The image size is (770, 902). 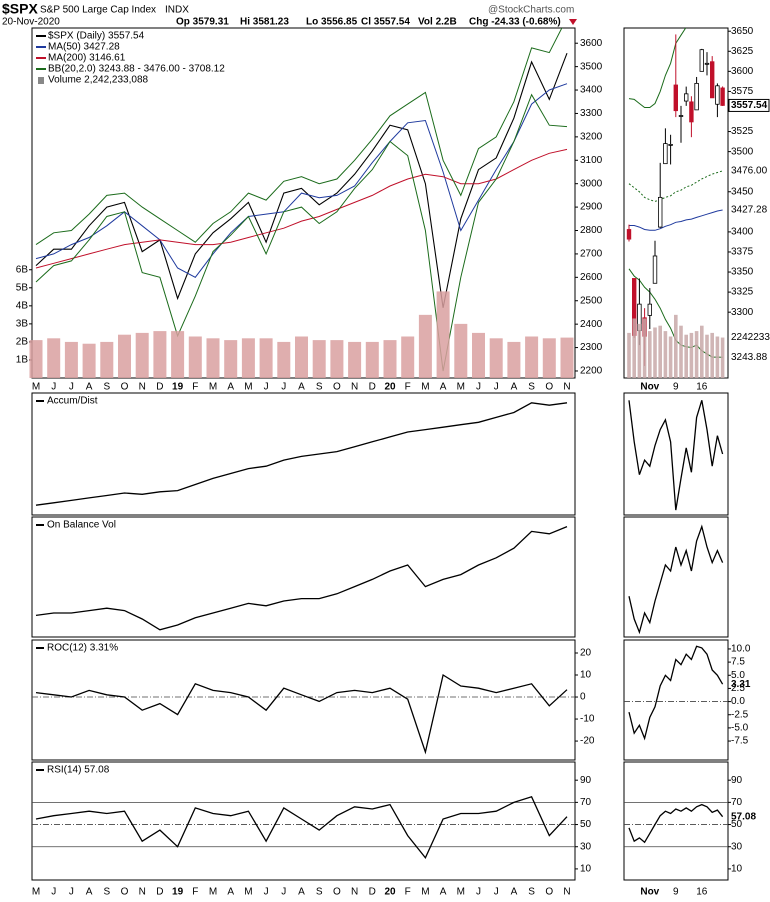 I want to click on y-tick-label: 90, so click(x=737, y=780).